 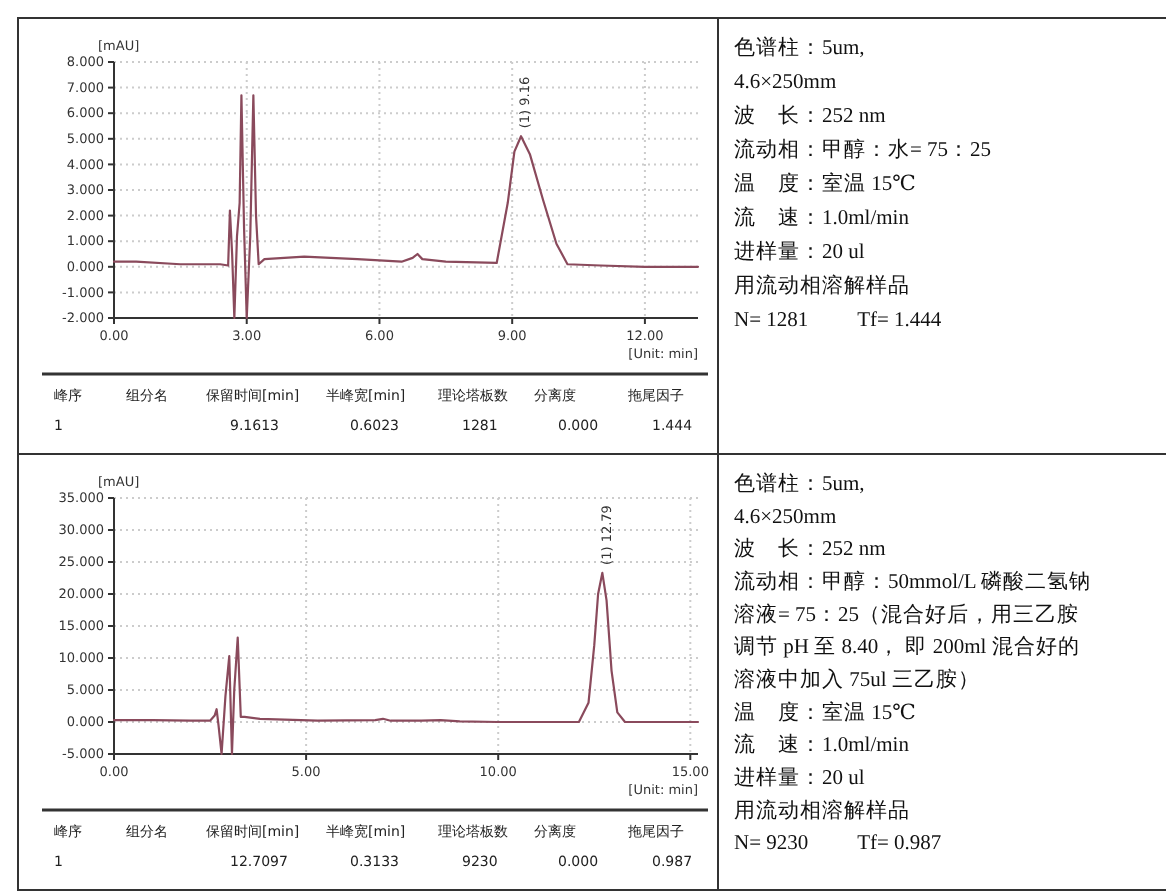 What do you see at coordinates (838, 844) in the screenshot?
I see `text: N= 9230 Tf= 0.987` at bounding box center [838, 844].